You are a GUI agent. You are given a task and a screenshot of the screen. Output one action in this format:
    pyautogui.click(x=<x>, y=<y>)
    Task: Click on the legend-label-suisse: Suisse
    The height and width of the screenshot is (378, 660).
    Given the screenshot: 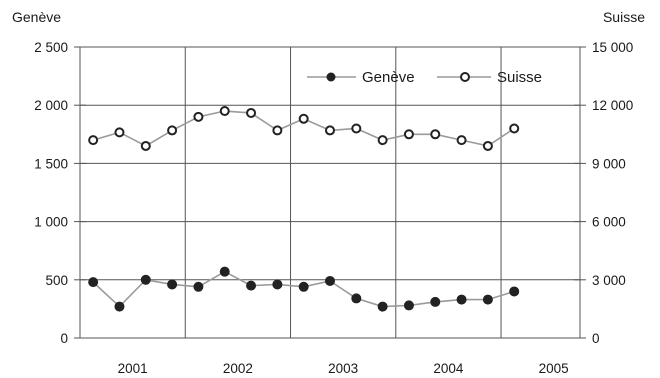 What is the action you would take?
    pyautogui.click(x=519, y=77)
    